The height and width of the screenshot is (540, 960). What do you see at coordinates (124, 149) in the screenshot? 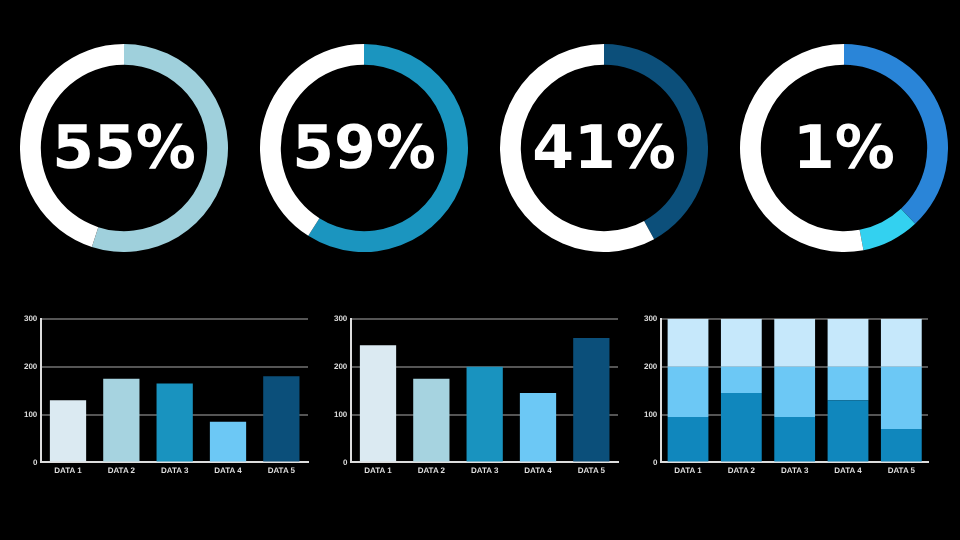
I see `text: 55%` at bounding box center [124, 149].